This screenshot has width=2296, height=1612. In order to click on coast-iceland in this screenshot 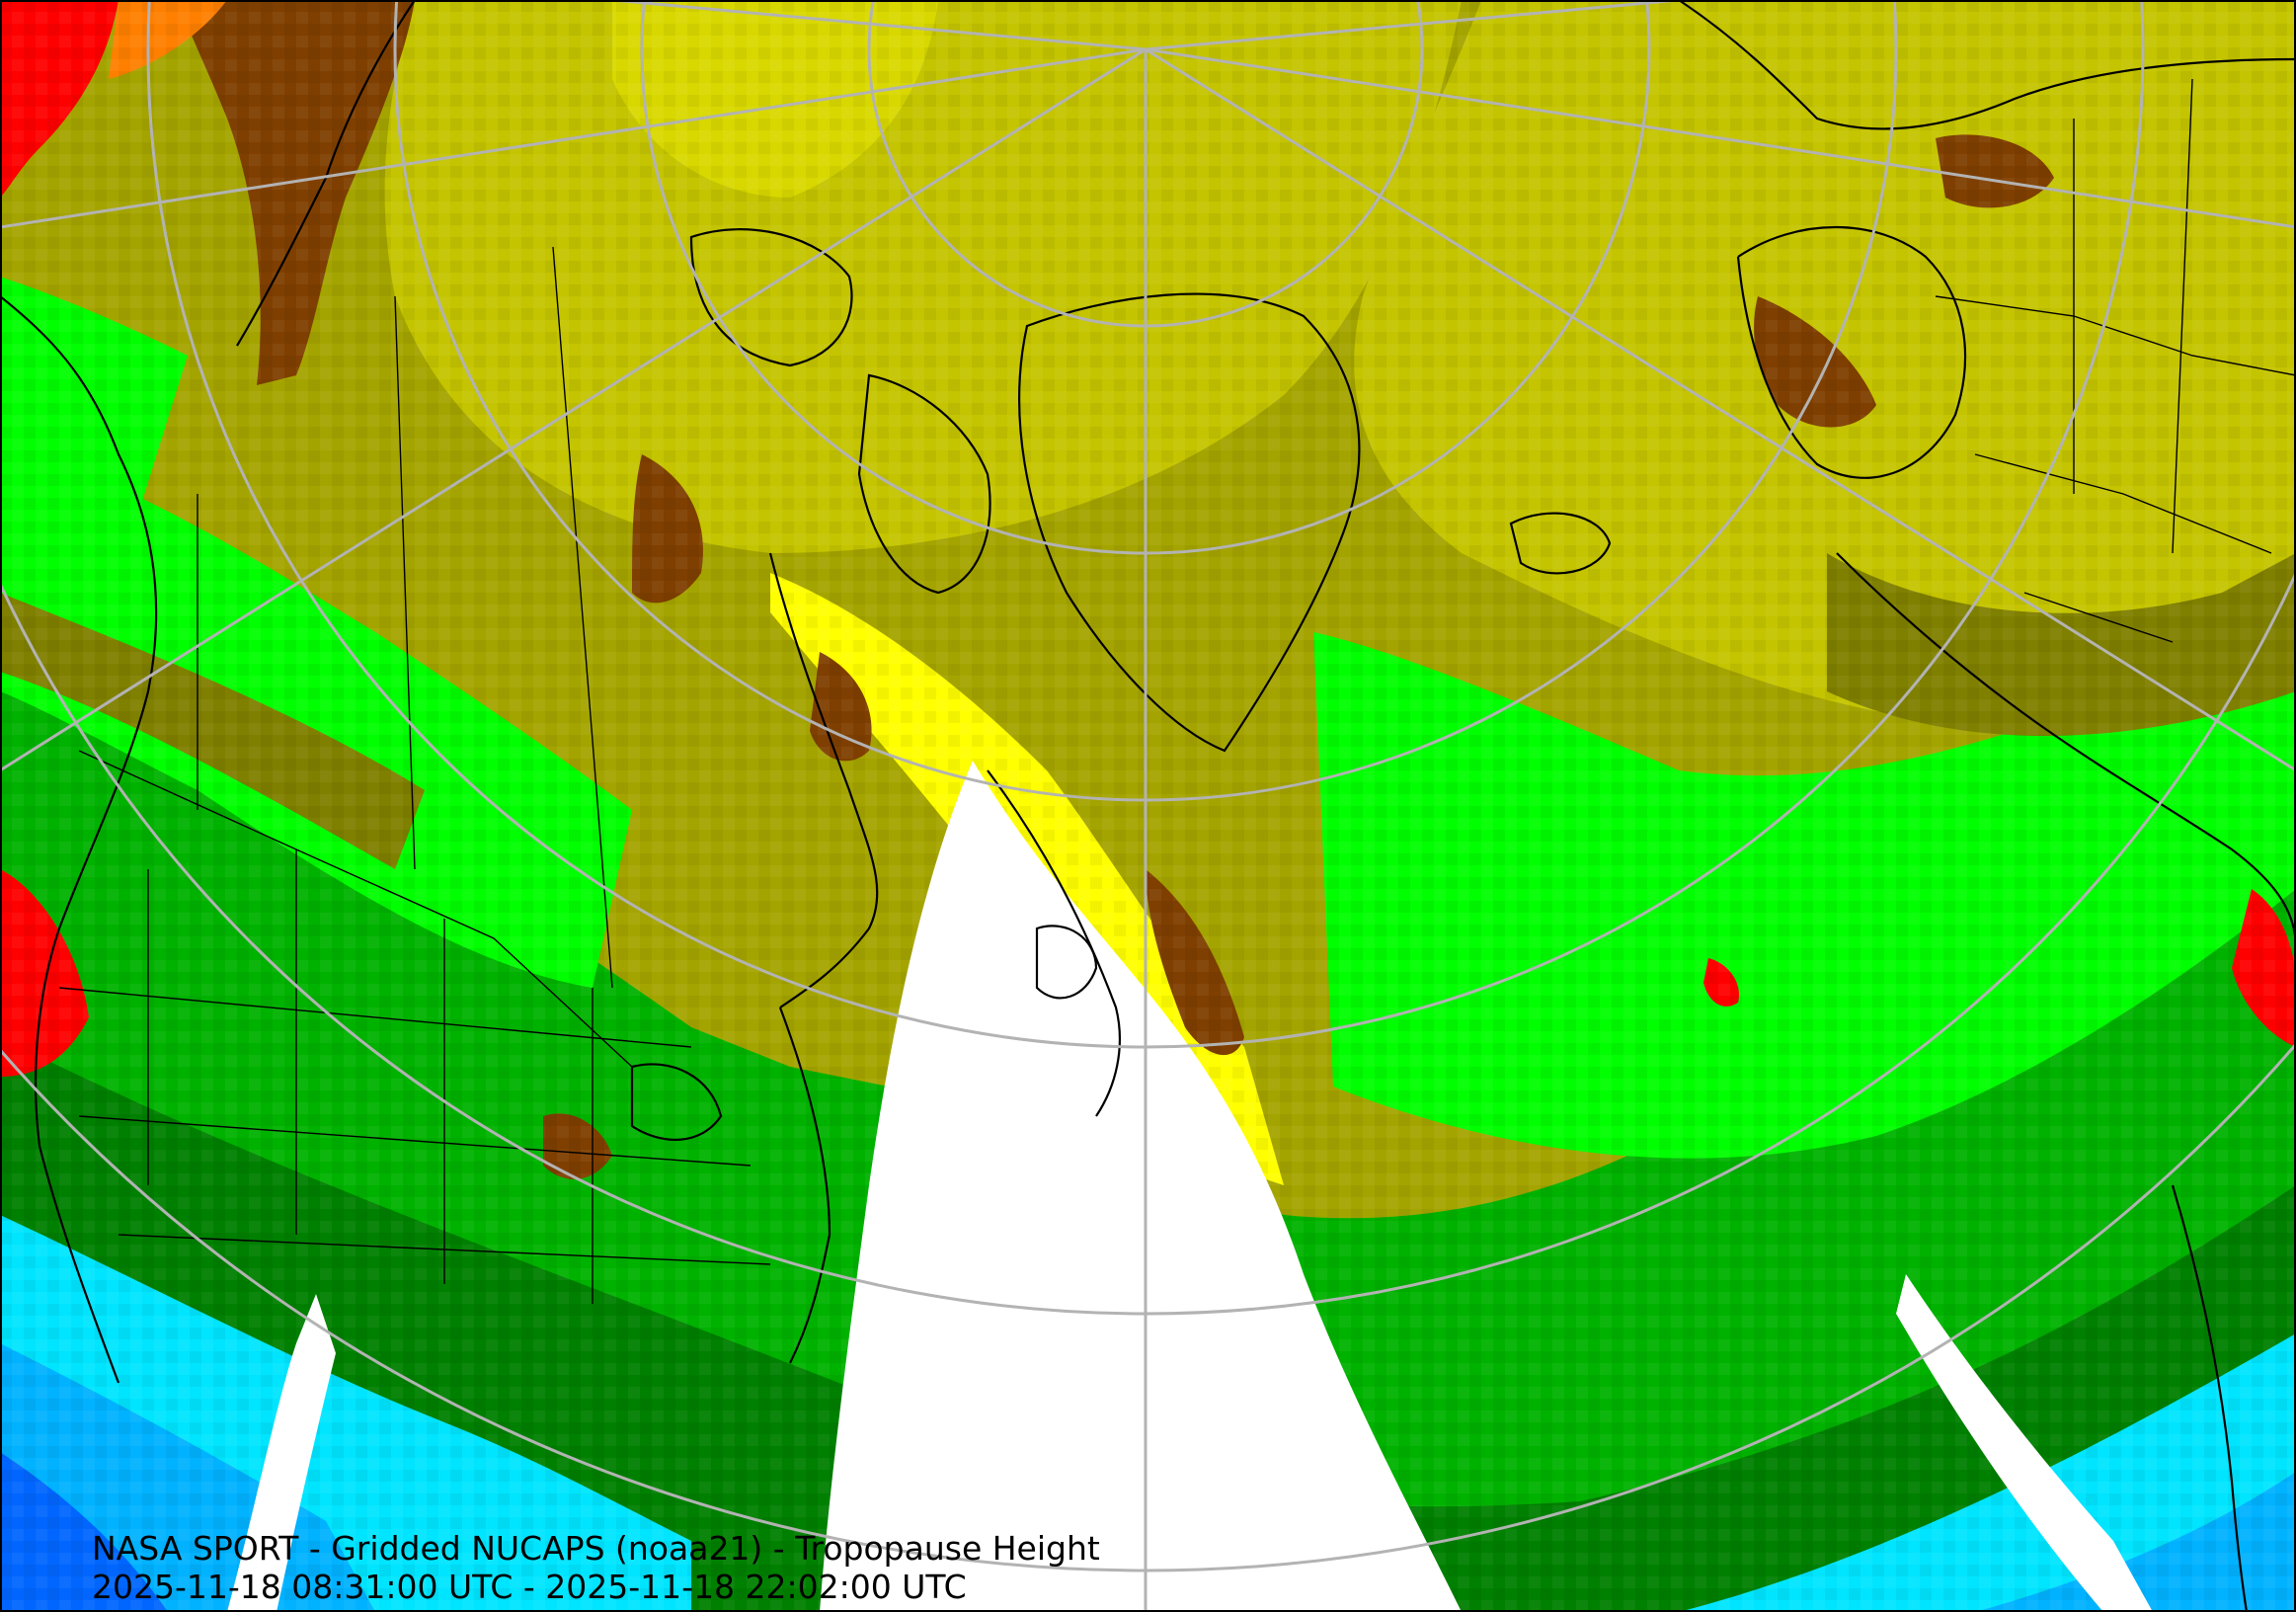, I will do `click(1561, 543)`.